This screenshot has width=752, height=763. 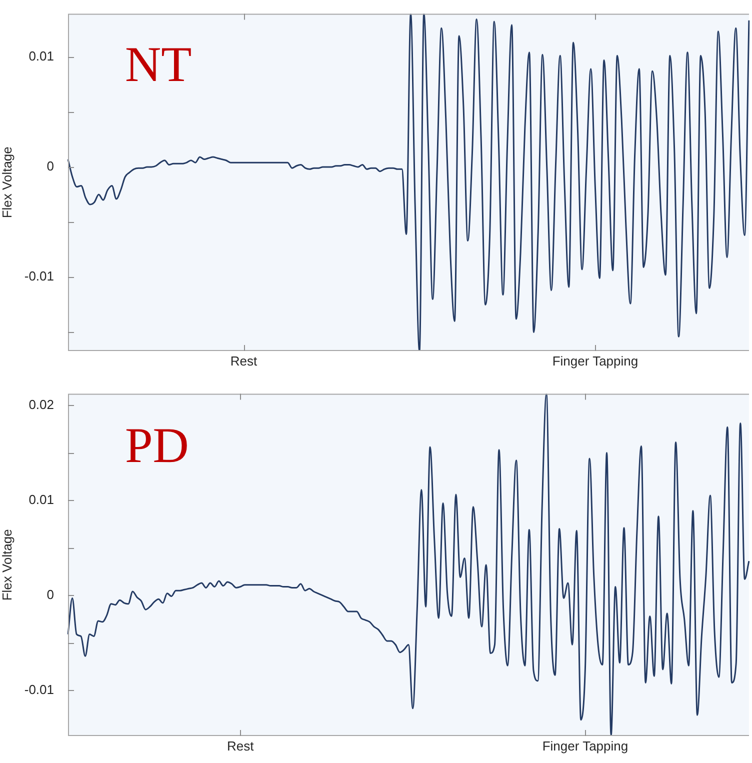 What do you see at coordinates (157, 445) in the screenshot?
I see `text: PD` at bounding box center [157, 445].